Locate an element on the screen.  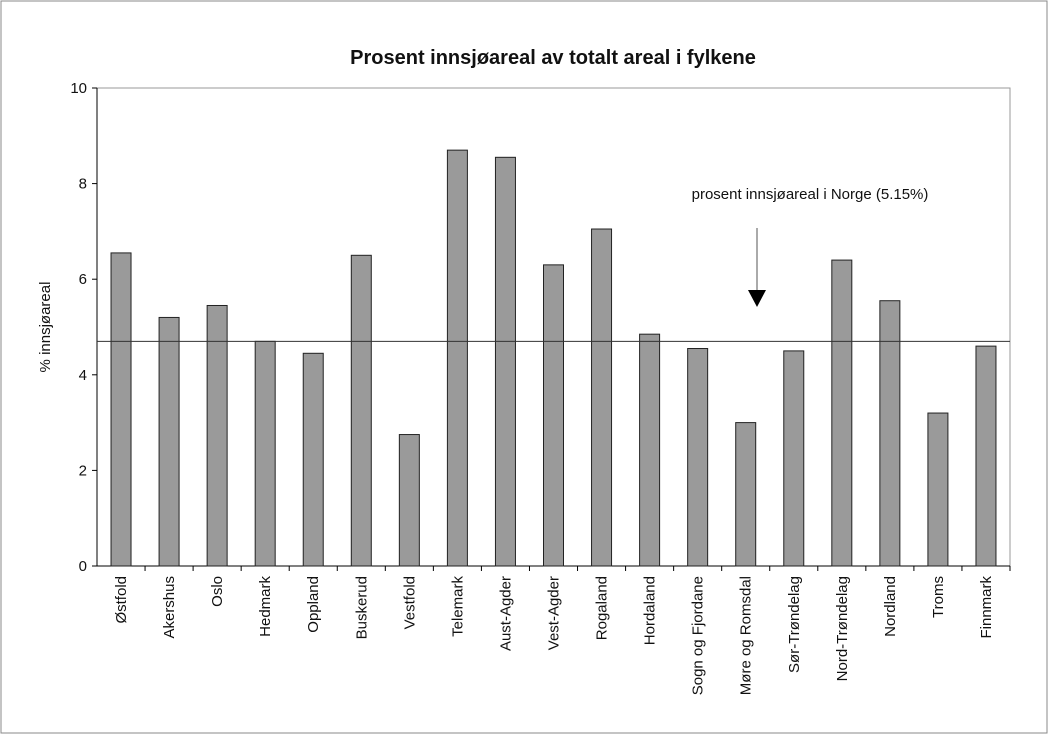
x-tick-label: Rogaland is located at coordinates (602, 608).